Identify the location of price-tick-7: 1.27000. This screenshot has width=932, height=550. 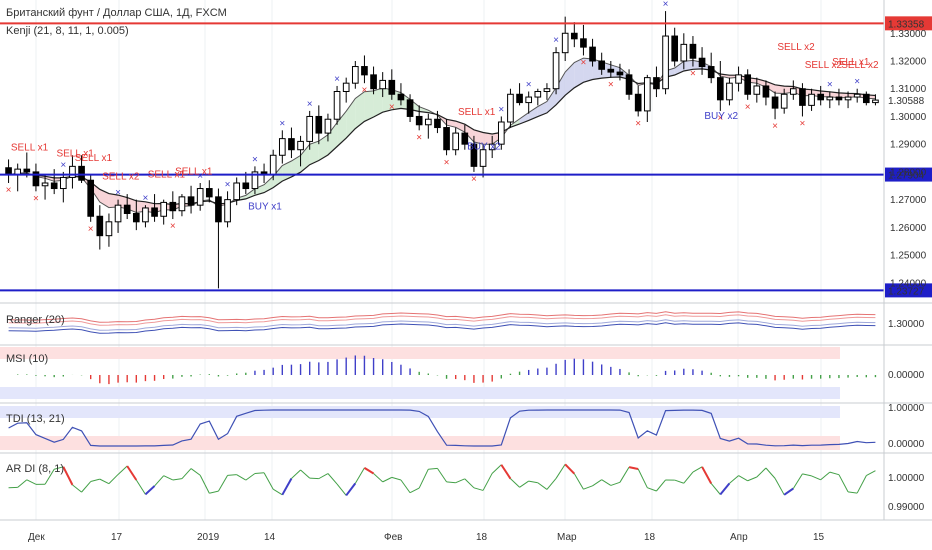
(908, 200).